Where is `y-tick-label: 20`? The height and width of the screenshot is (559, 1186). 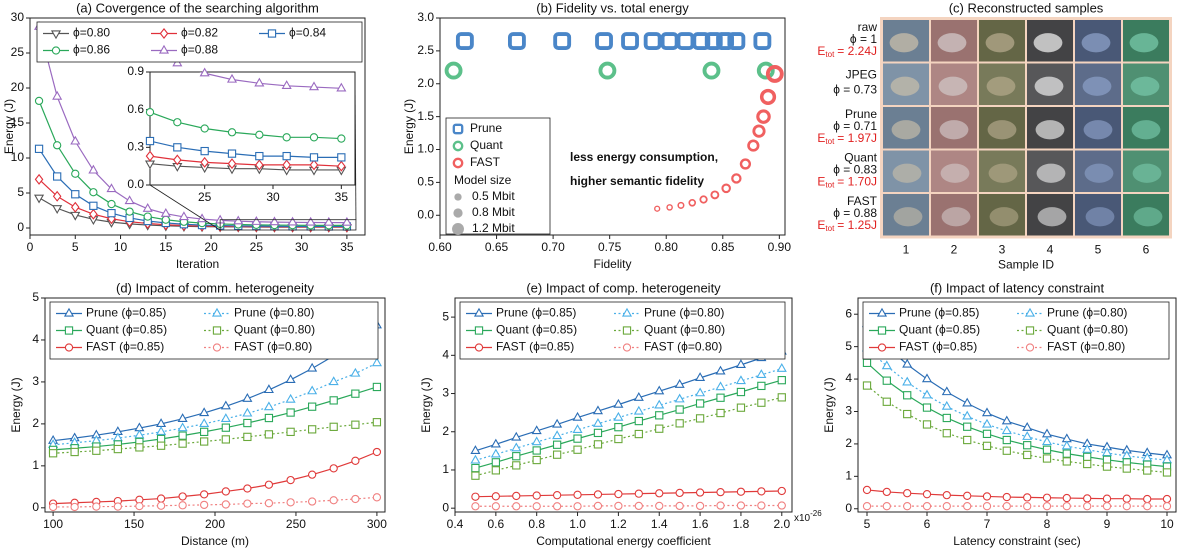 y-tick-label: 20 is located at coordinates (18, 87).